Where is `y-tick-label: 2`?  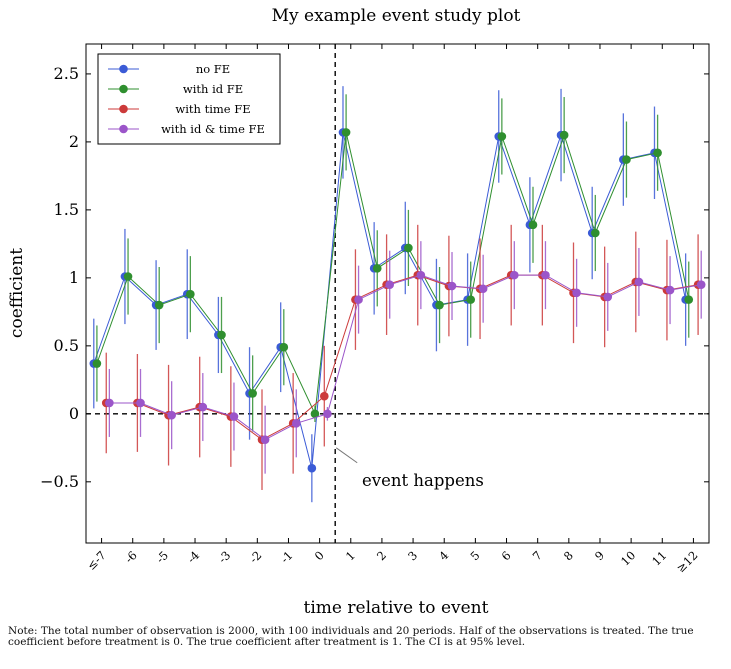 y-tick-label: 2 is located at coordinates (74, 141).